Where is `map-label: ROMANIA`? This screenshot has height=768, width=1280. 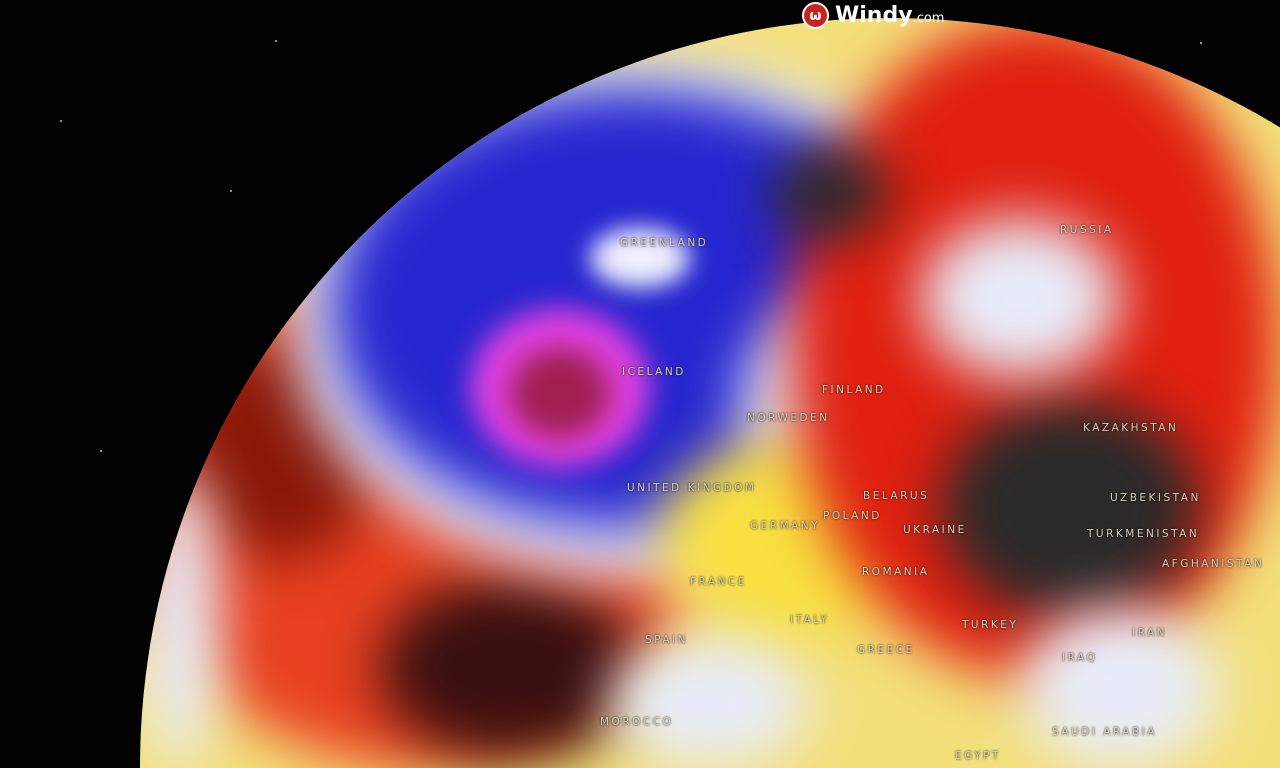
map-label: ROMANIA is located at coordinates (896, 572).